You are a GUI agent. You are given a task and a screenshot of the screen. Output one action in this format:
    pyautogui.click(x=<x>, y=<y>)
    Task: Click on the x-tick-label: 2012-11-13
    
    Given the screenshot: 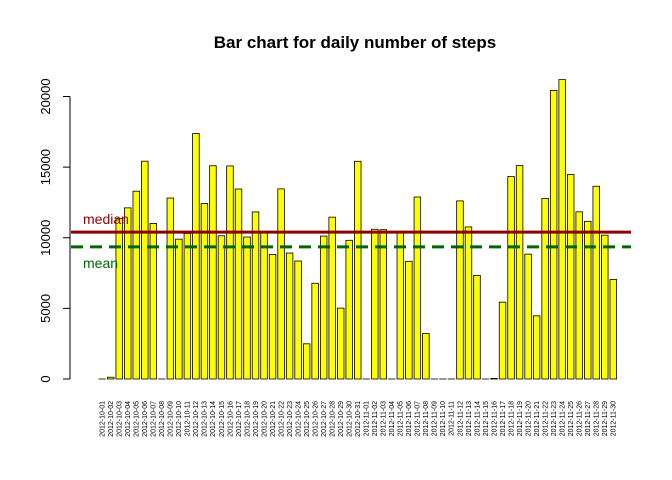 What is the action you would take?
    pyautogui.click(x=469, y=418)
    